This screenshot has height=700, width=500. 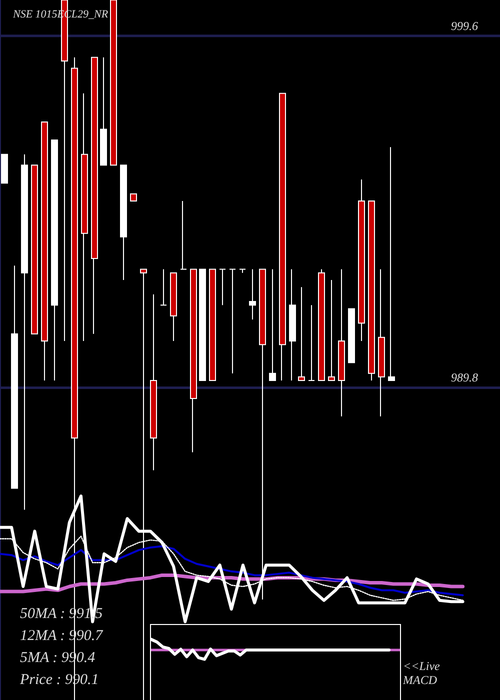 I want to click on text: <<Live MACD, so click(x=422, y=673).